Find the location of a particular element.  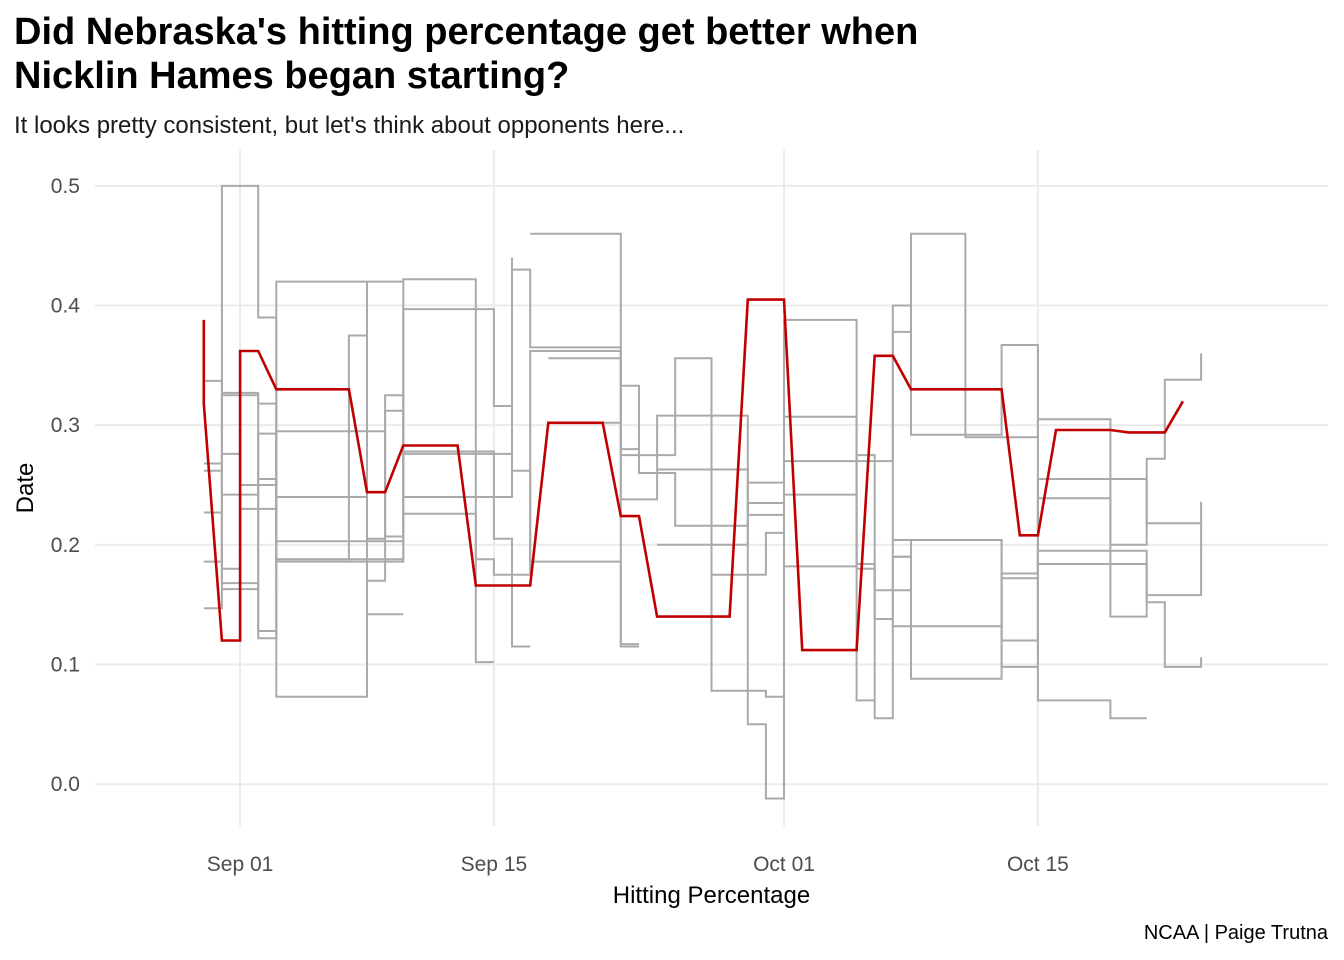

x-tick-label: Oct 01 is located at coordinates (784, 864).